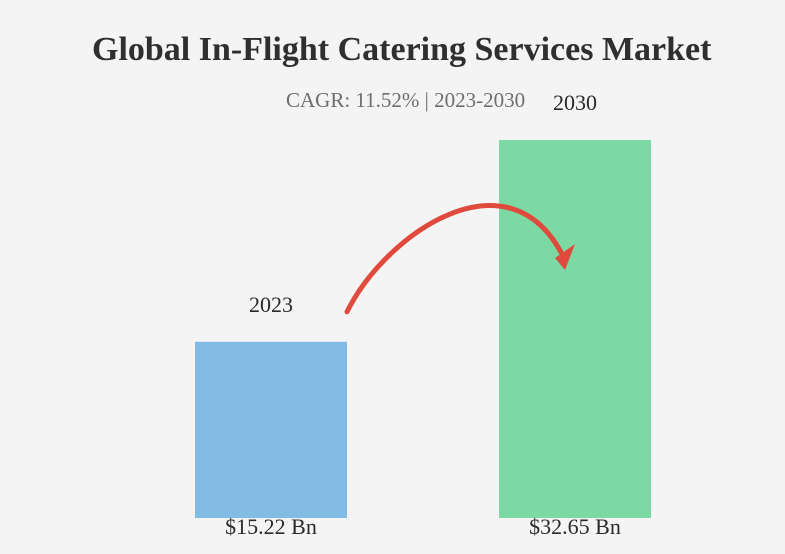 The image size is (785, 554). What do you see at coordinates (565, 257) in the screenshot?
I see `growth-arrow-head` at bounding box center [565, 257].